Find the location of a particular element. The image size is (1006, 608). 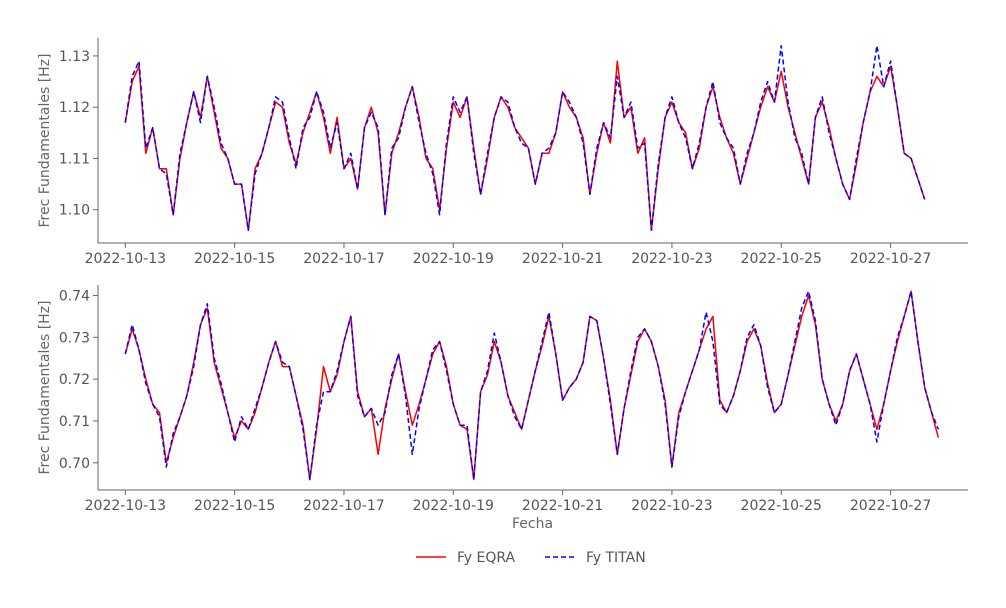

y-tick-label: 0.72 is located at coordinates (74, 380).